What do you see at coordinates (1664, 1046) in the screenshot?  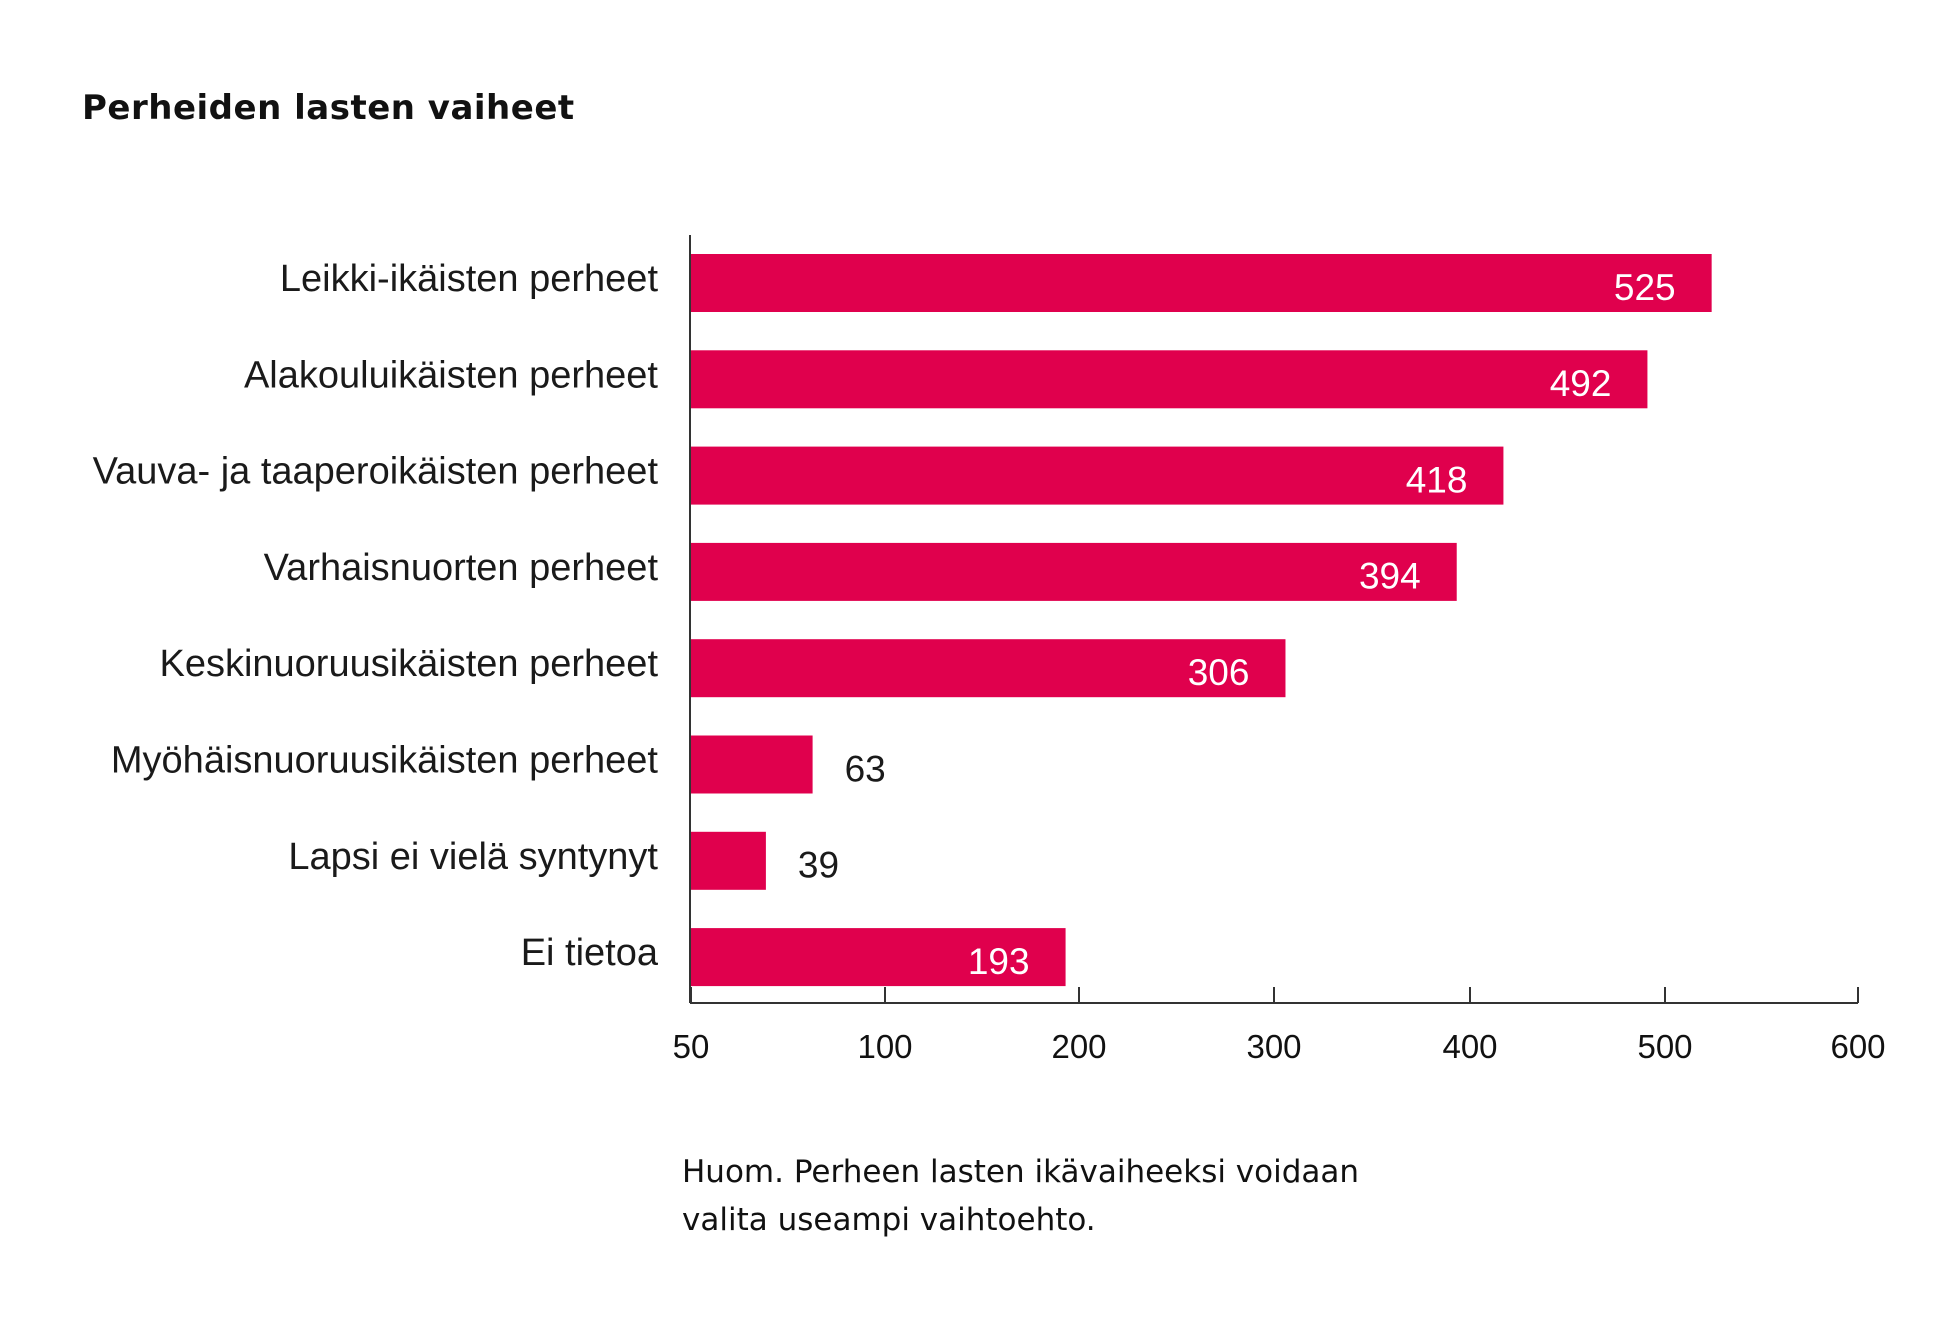 I see `x-tick-label: 500` at bounding box center [1664, 1046].